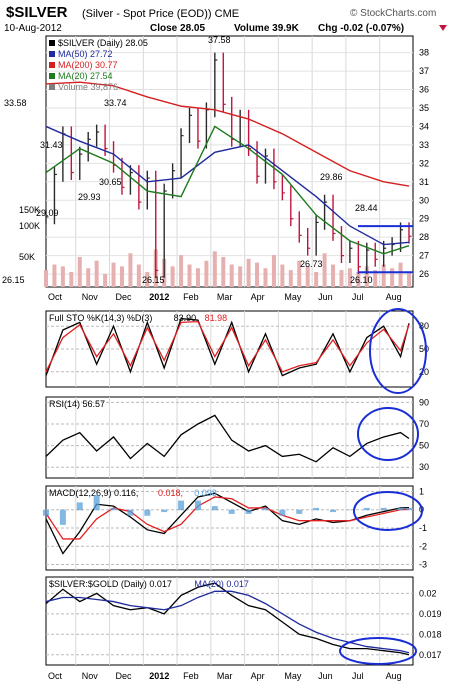 The height and width of the screenshot is (694, 468). Describe the element at coordinates (219, 40) in the screenshot. I see `price-annotation: 37.58` at that location.